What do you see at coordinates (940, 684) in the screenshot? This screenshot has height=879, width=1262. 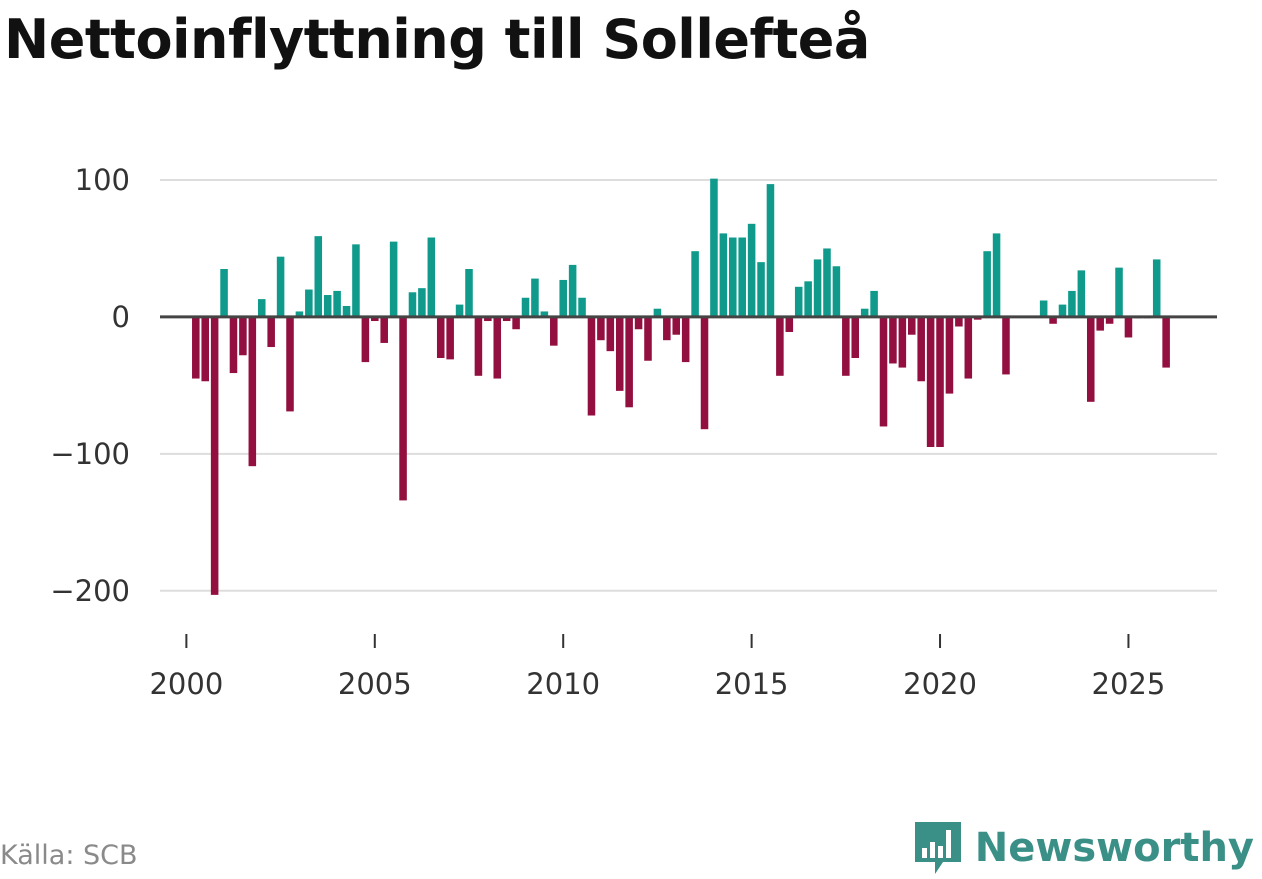 I see `x-tick-label: 2020` at bounding box center [940, 684].